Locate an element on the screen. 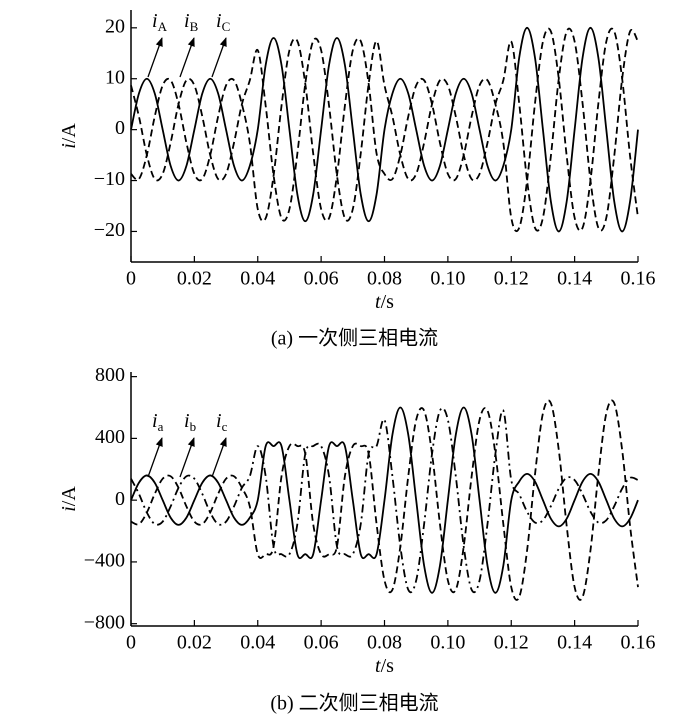  legend-label: ia is located at coordinates (158, 422).